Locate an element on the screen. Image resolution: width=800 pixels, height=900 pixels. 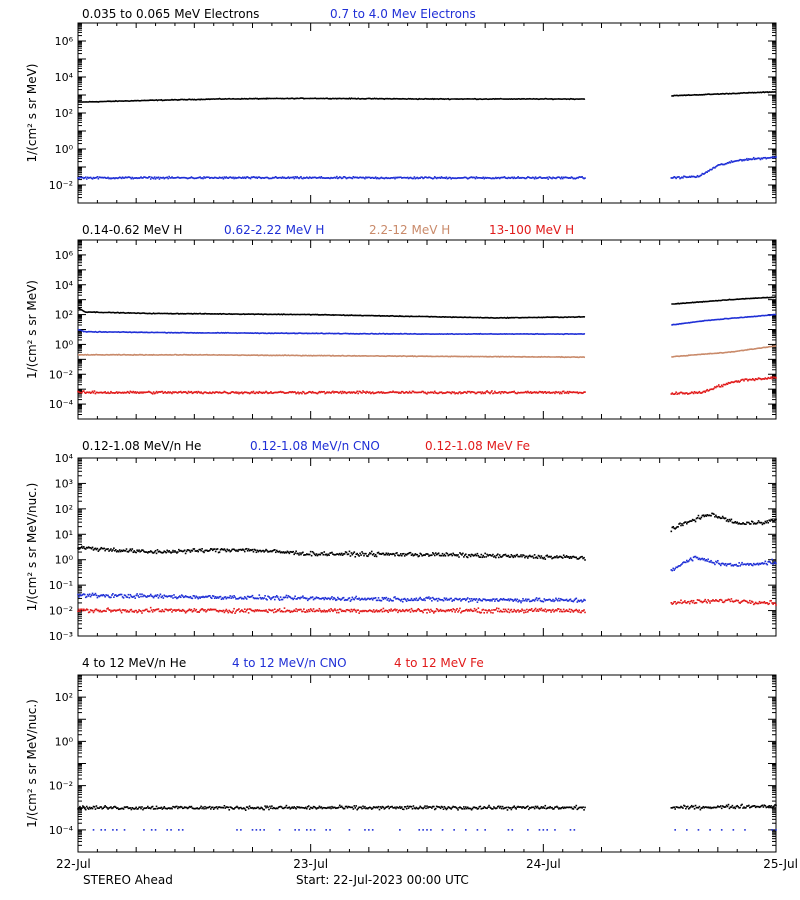
y-tick-label: 10⁻² is located at coordinates (61, 786).